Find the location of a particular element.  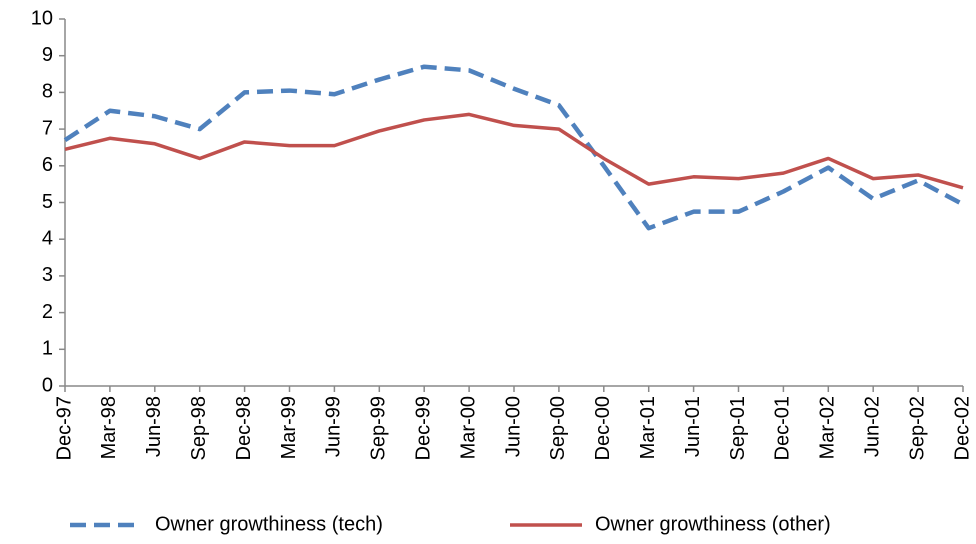

y-tick-label: 0 is located at coordinates (47, 385).